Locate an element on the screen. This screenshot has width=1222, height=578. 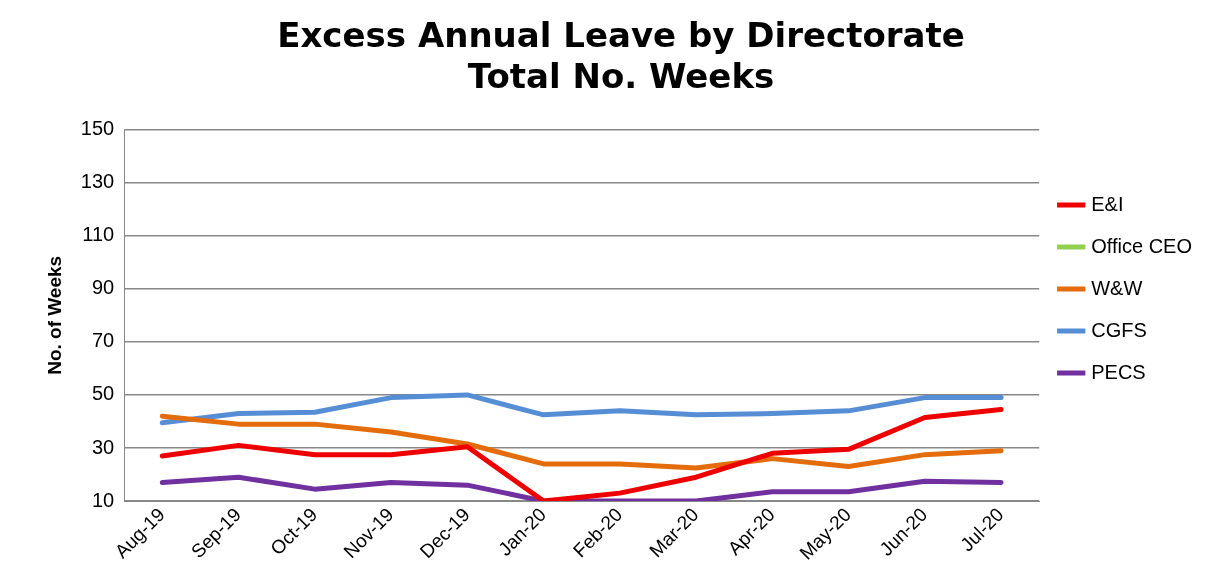
y-tick-label: 30 is located at coordinates (103, 446).